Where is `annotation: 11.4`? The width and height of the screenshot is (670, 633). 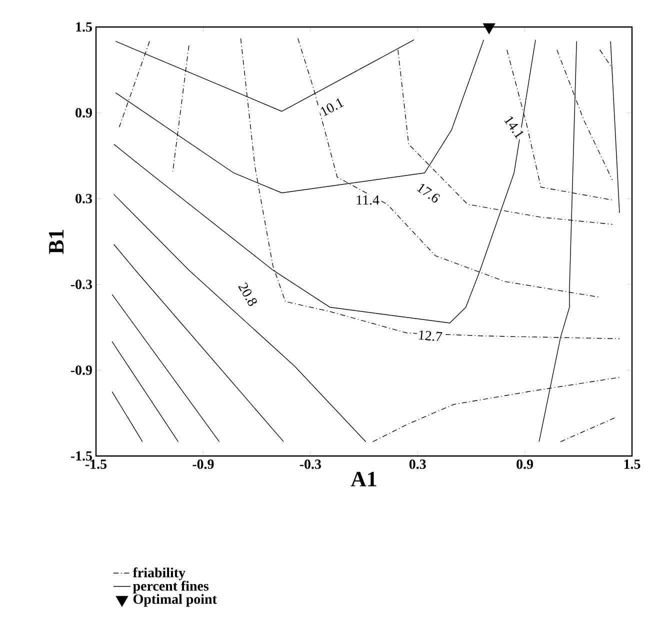 annotation: 11.4 is located at coordinates (368, 200).